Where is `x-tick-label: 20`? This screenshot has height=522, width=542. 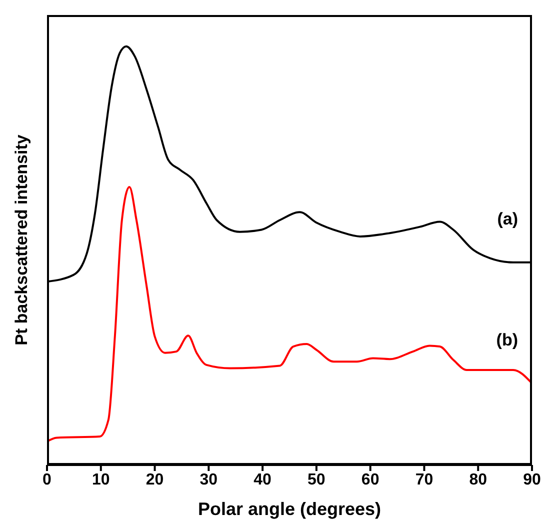 x-tick-label: 20 is located at coordinates (155, 479).